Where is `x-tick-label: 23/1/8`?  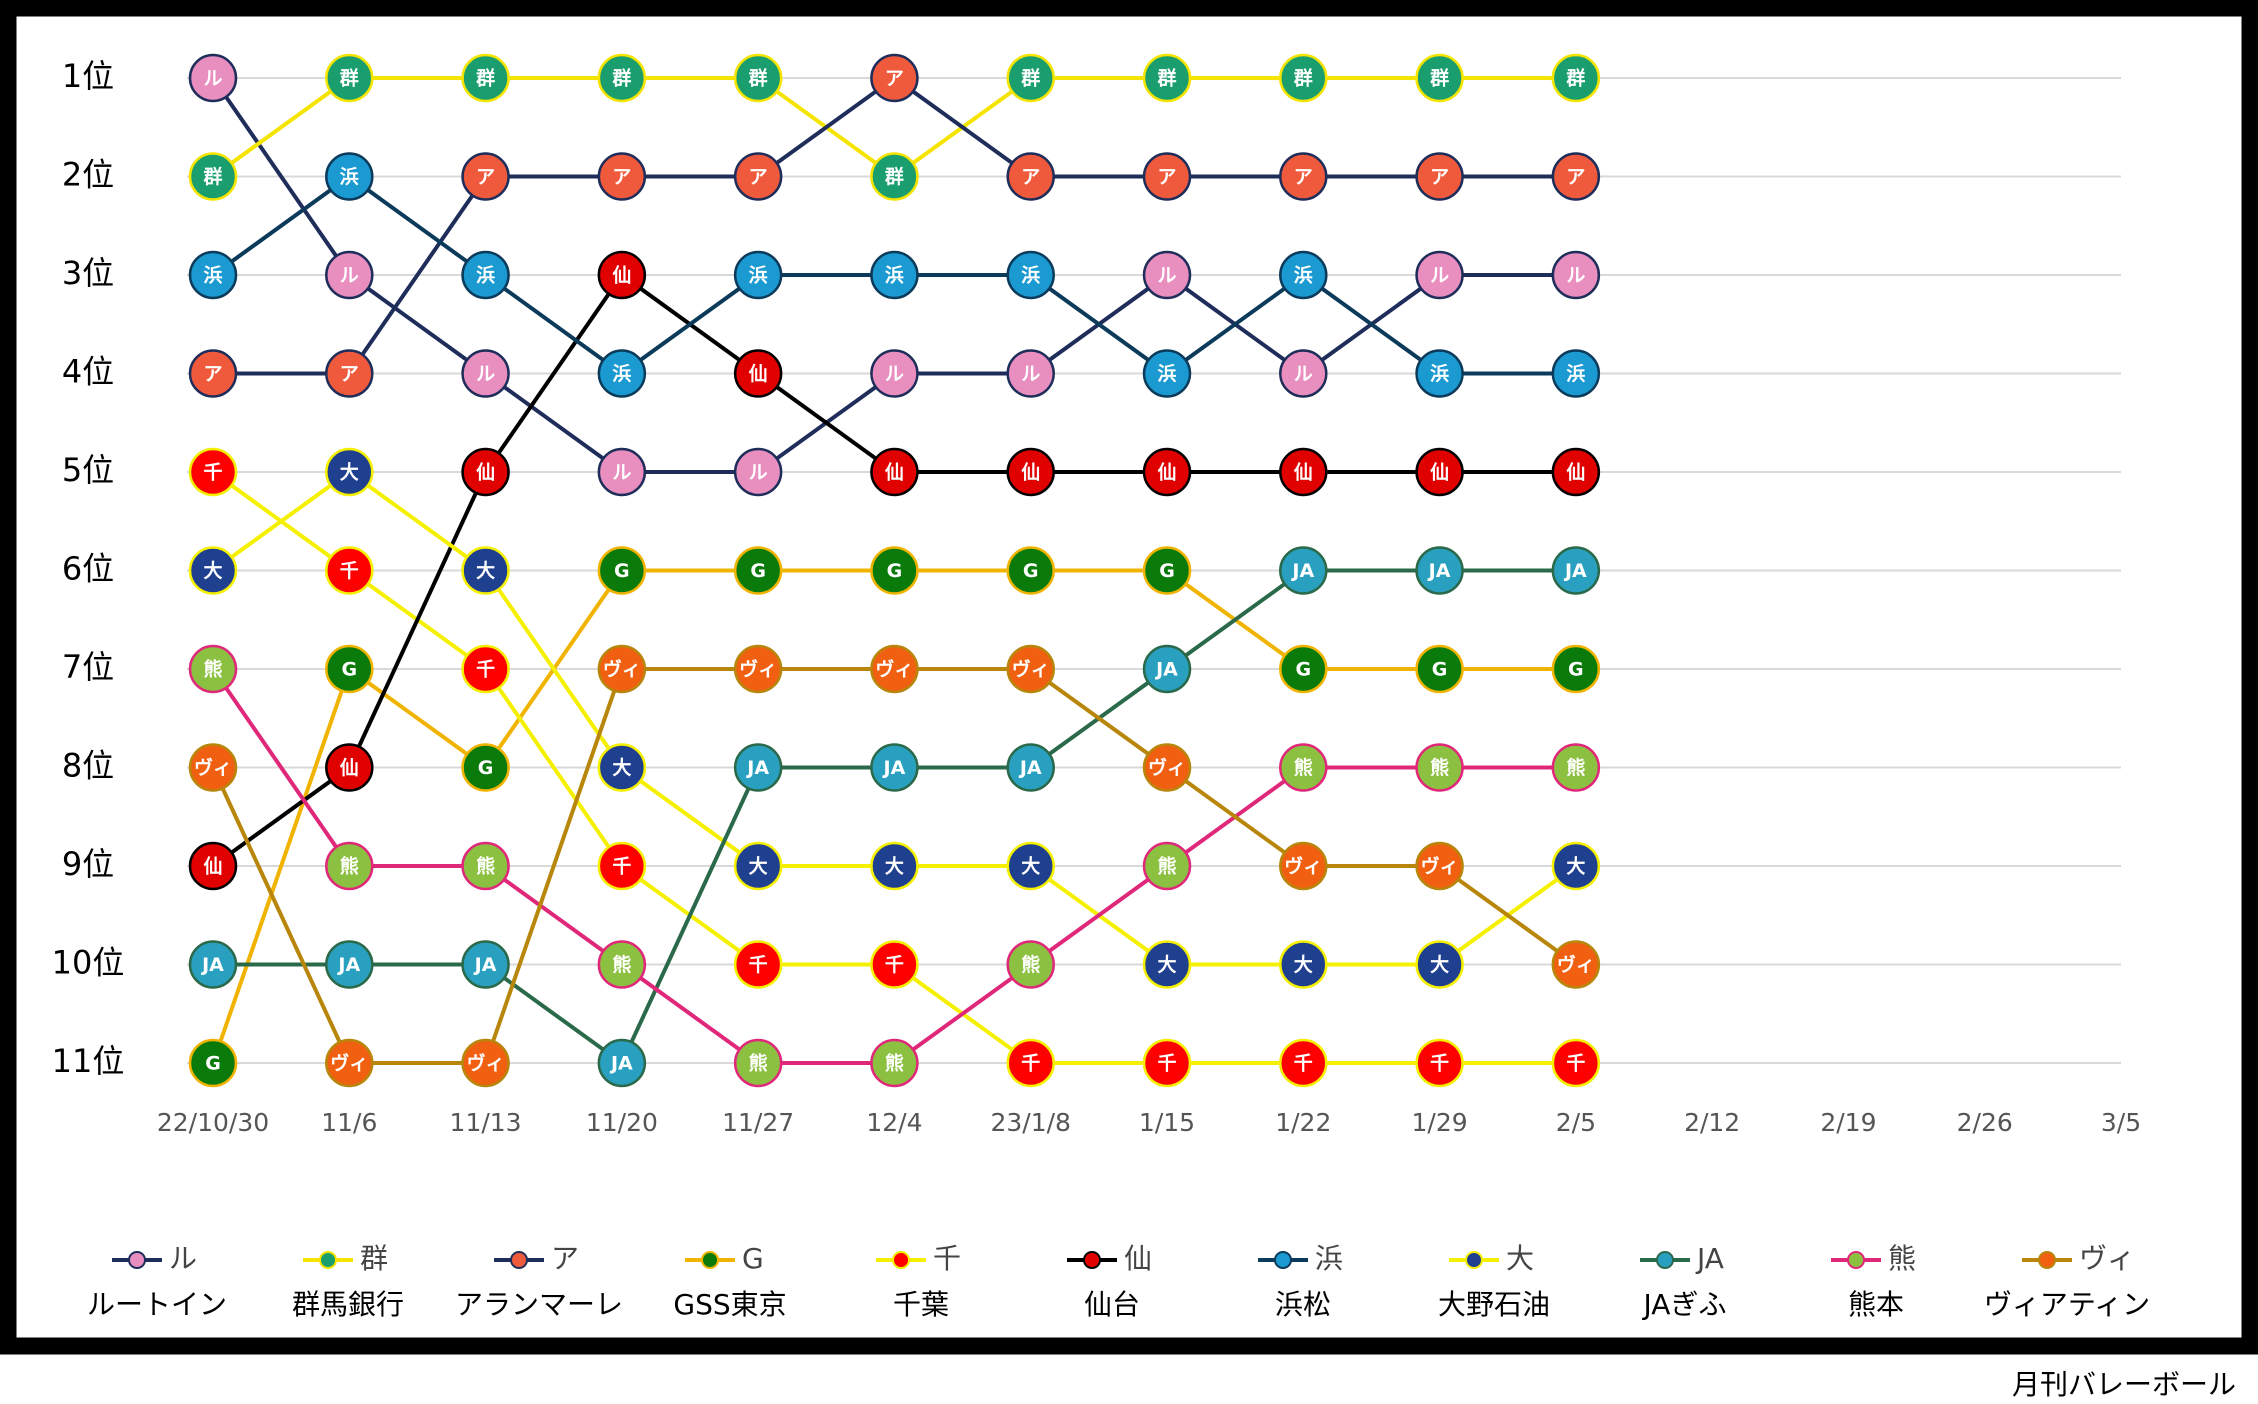
x-tick-label: 23/1/8 is located at coordinates (1030, 1122).